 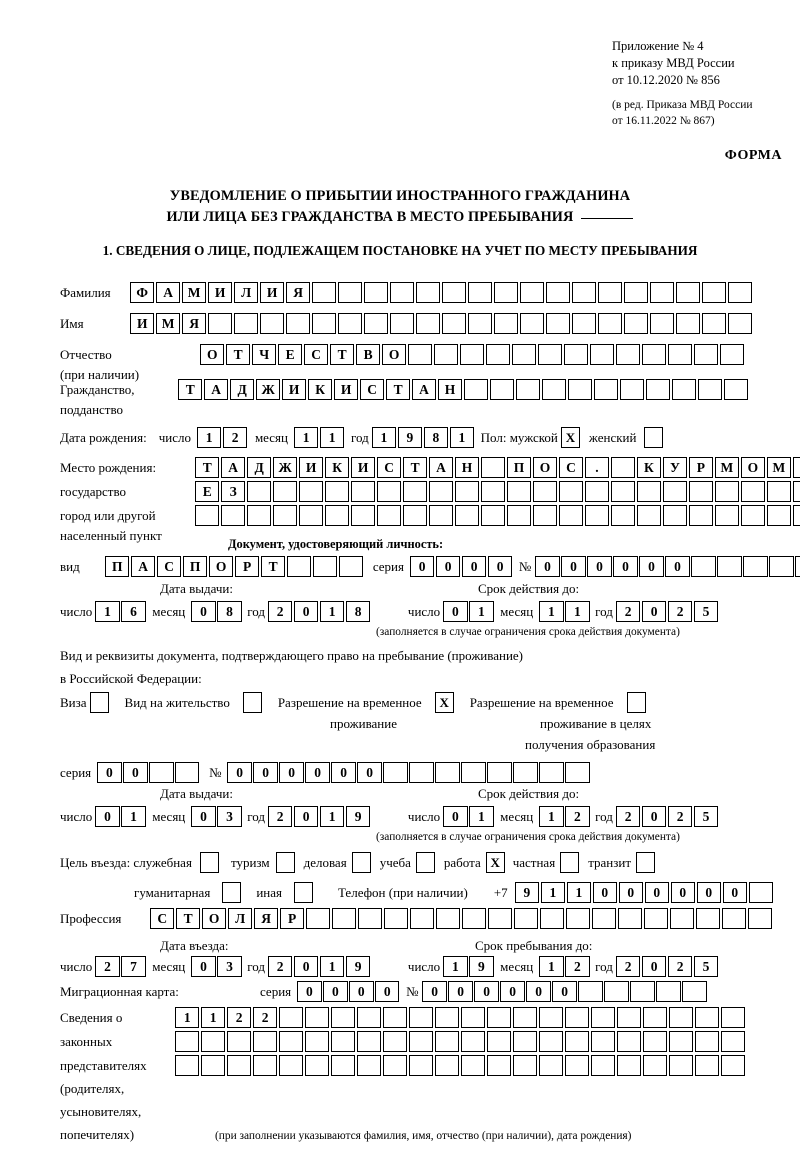 What do you see at coordinates (436, 437) in the screenshot?
I see `input-cell: 8` at bounding box center [436, 437].